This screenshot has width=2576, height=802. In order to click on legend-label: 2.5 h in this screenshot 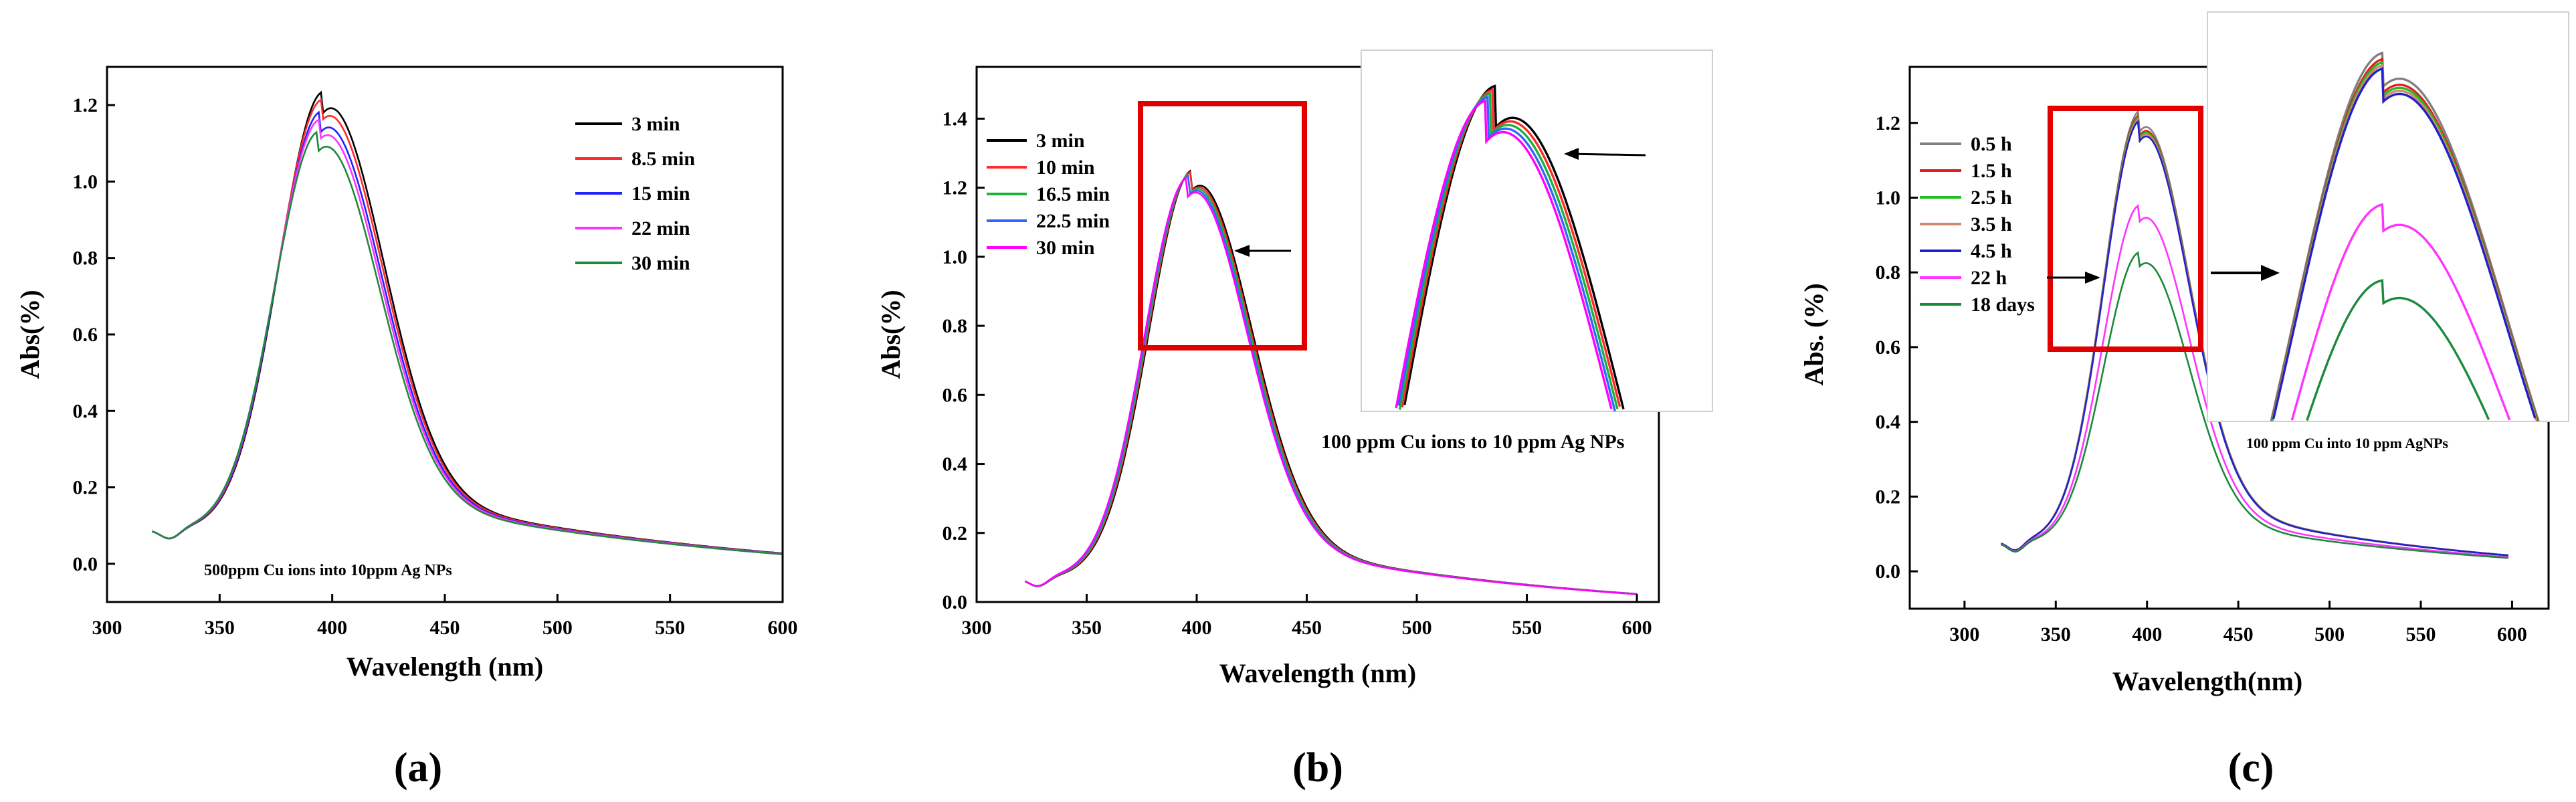, I will do `click(1991, 198)`.